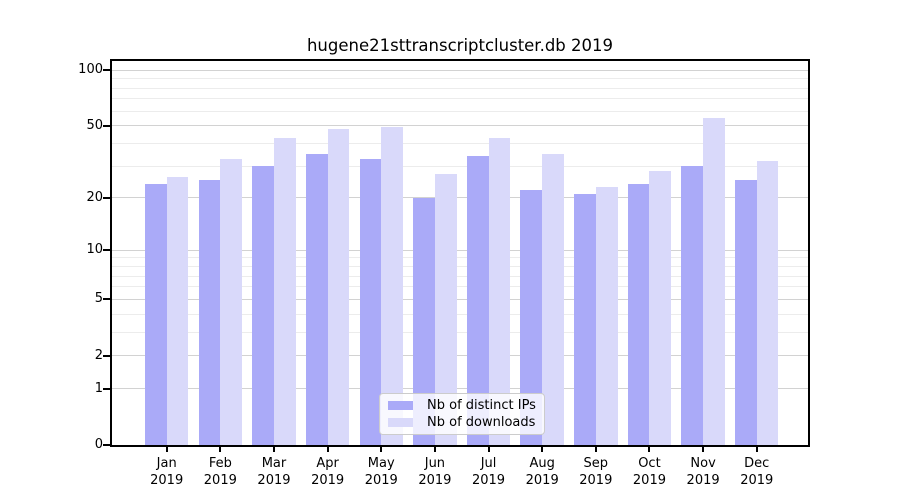 The height and width of the screenshot is (500, 900). I want to click on x-tick-label-oct: Oct 2019, so click(649, 472).